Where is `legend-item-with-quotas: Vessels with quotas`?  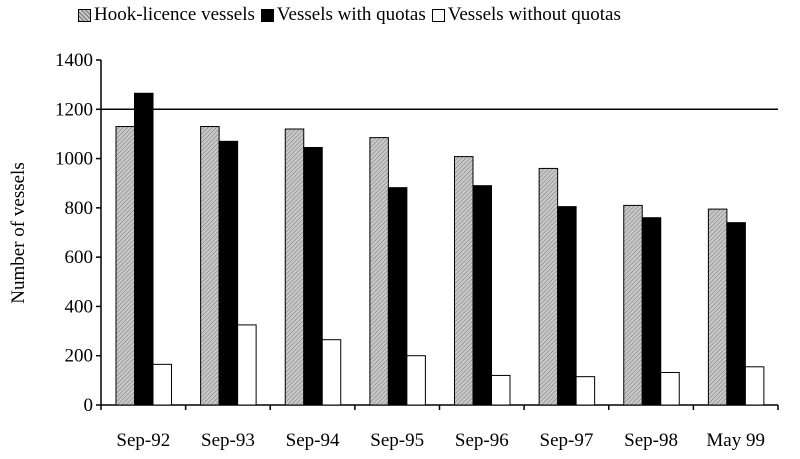
legend-item-with-quotas: Vessels with quotas is located at coordinates (343, 15).